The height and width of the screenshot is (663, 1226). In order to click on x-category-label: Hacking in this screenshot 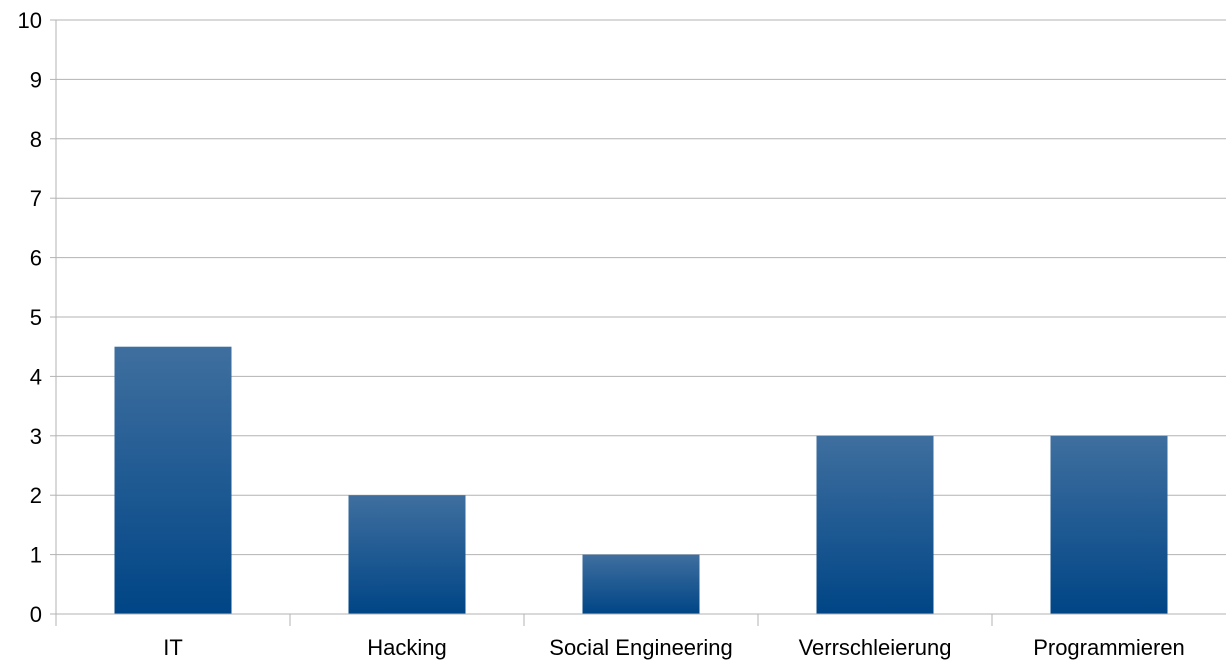, I will do `click(406, 647)`.